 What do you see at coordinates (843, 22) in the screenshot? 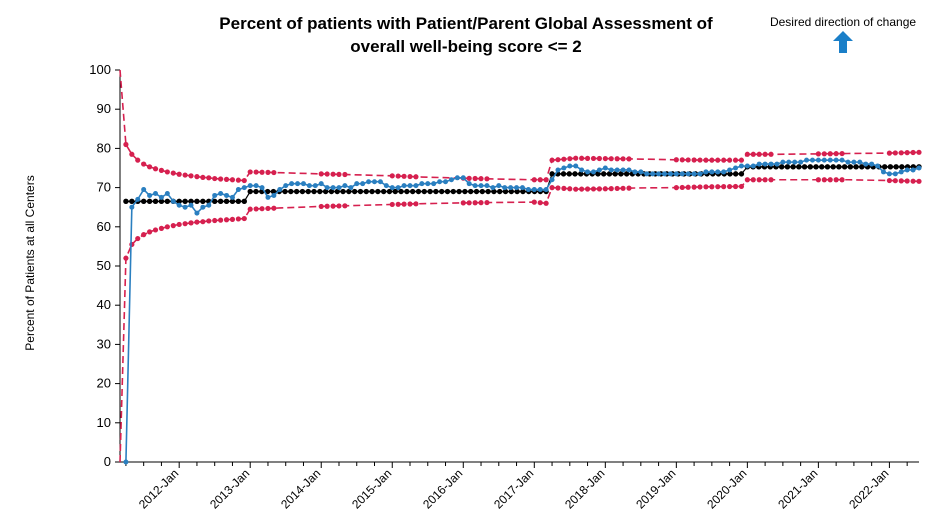
I see `desired-direction-label: Desired direction of change` at bounding box center [843, 22].